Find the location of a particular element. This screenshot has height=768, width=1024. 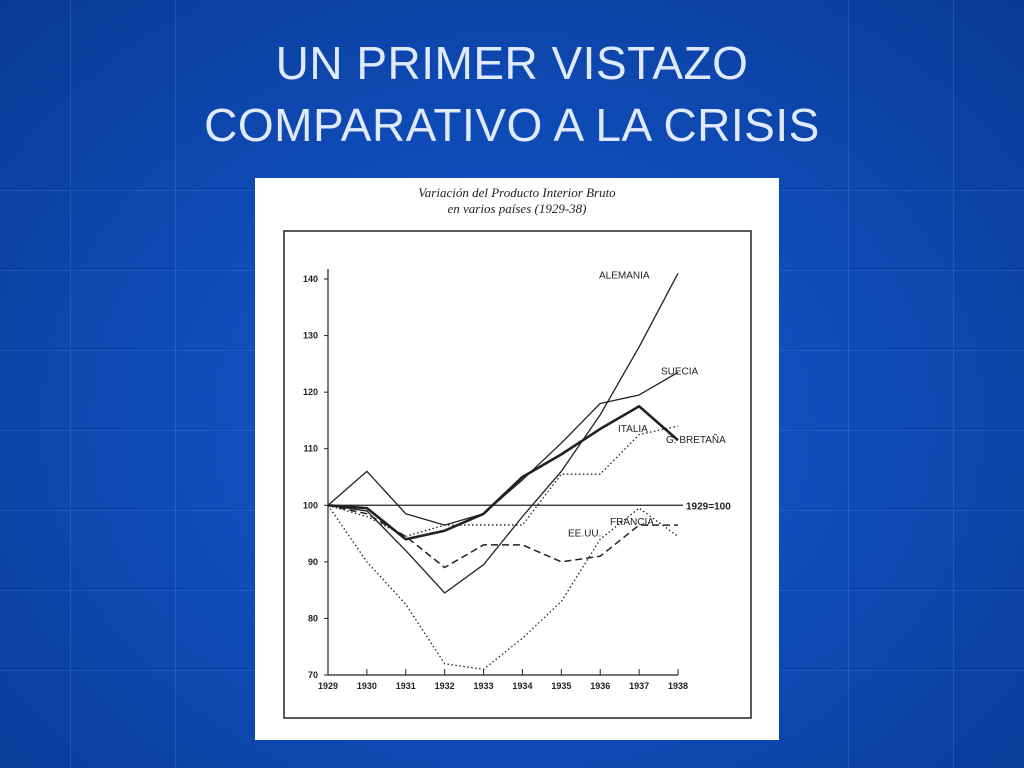

x-tick-label: 1932 is located at coordinates (445, 686).